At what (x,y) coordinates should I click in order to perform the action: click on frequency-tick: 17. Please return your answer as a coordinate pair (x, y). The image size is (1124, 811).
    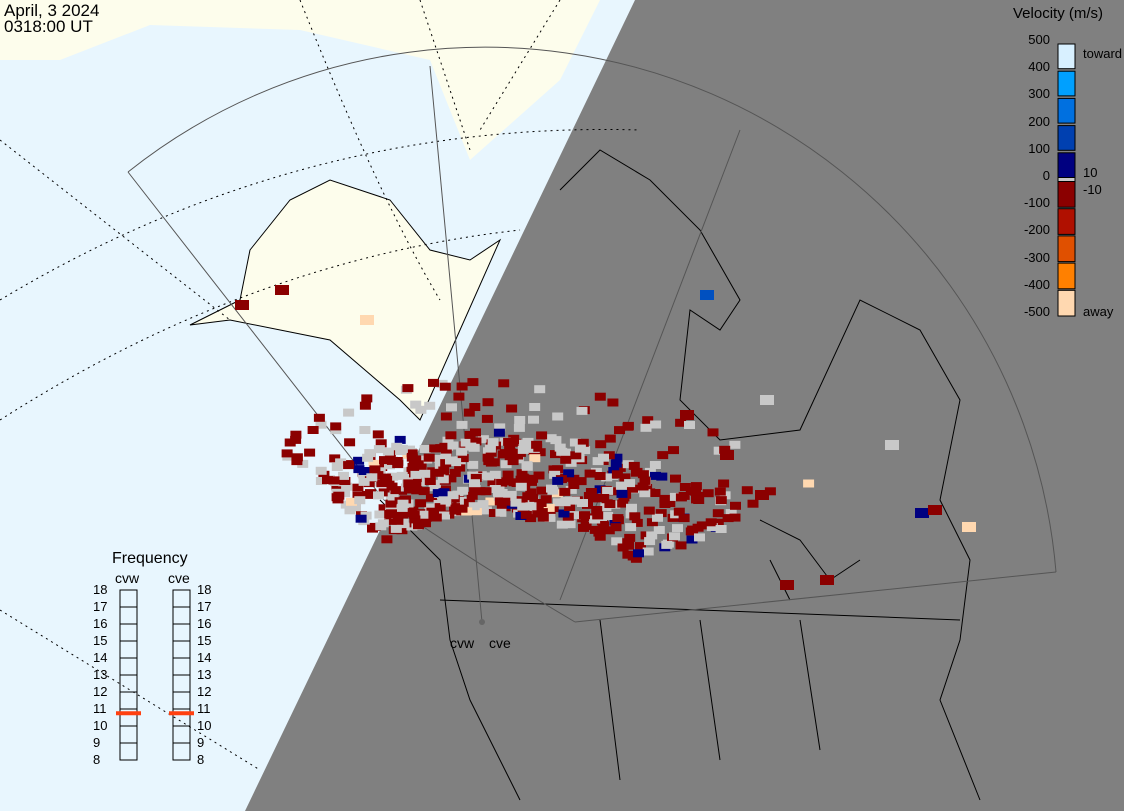
    Looking at the image, I should click on (100, 606).